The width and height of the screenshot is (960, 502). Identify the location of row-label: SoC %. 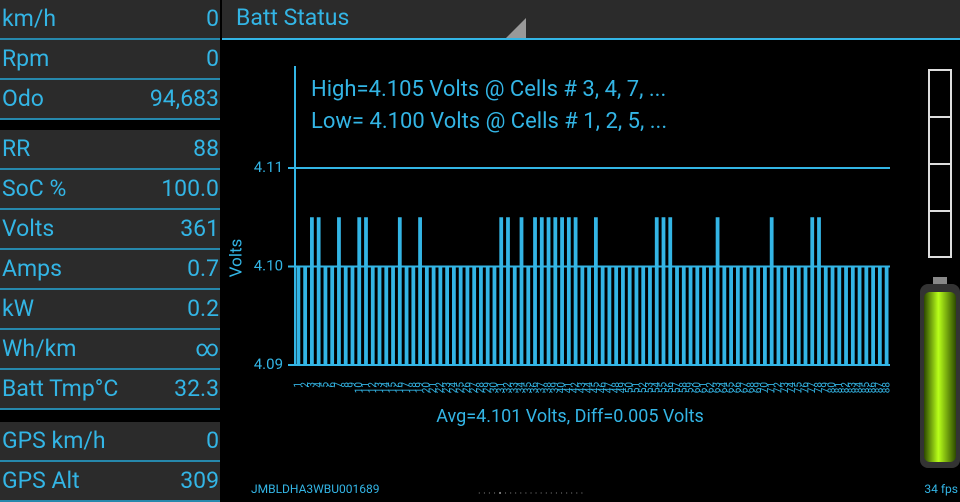
(34, 188).